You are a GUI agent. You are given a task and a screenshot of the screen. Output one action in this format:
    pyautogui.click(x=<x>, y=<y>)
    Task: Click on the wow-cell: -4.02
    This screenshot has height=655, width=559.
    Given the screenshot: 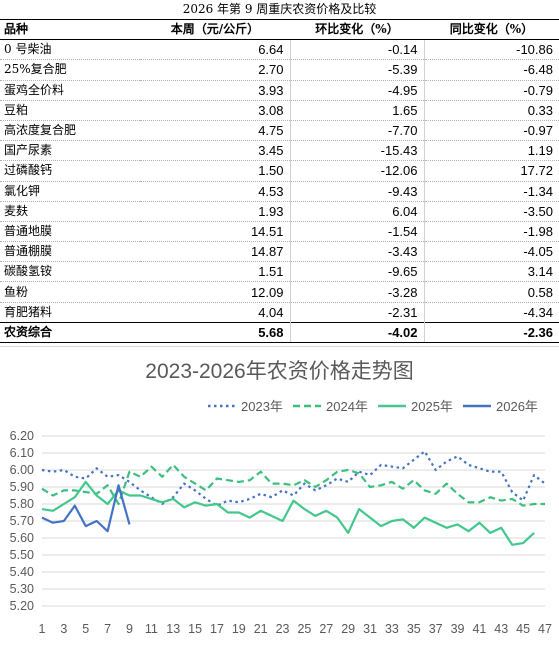 What is the action you would take?
    pyautogui.click(x=357, y=332)
    